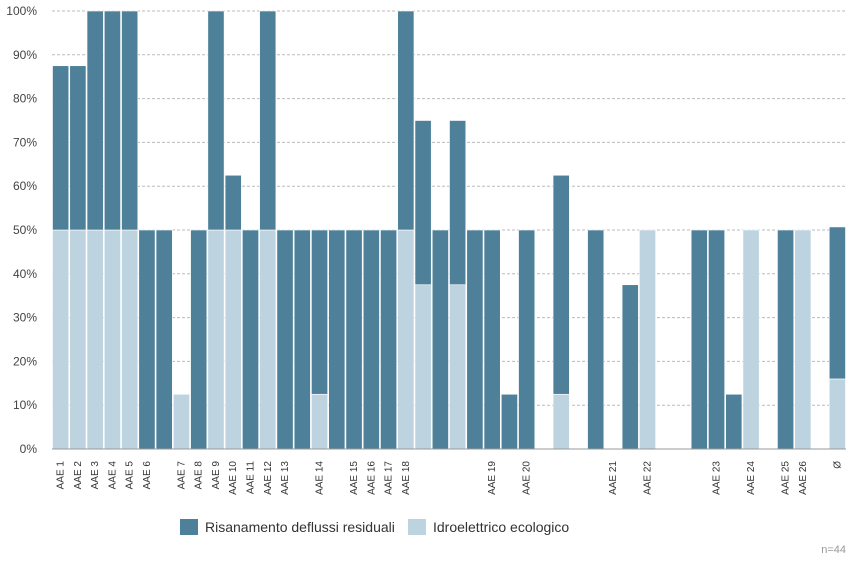  Describe the element at coordinates (25, 318) in the screenshot. I see `y-tick-label: 30%` at that location.